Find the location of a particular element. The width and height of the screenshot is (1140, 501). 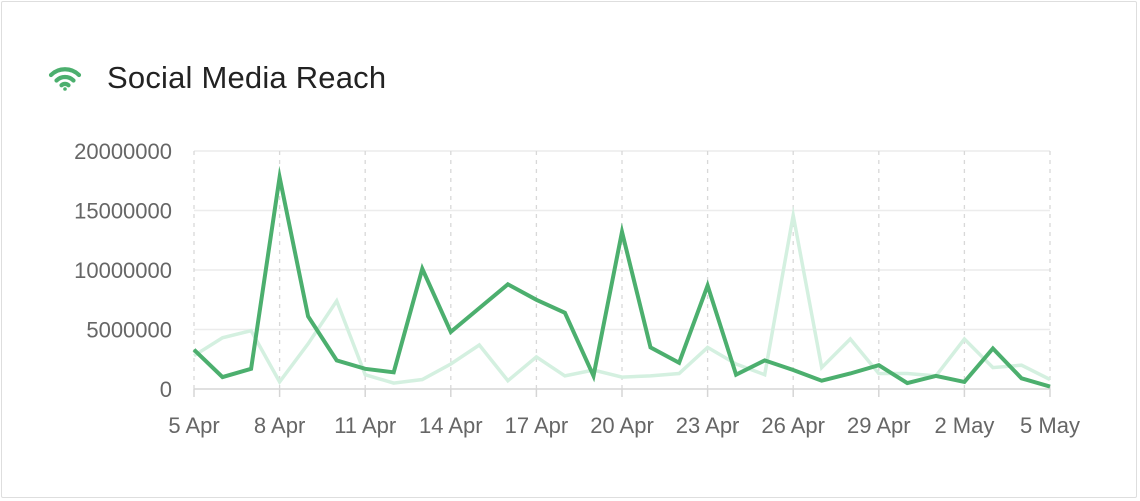

card-header: Social Media Reach is located at coordinates (217, 78).